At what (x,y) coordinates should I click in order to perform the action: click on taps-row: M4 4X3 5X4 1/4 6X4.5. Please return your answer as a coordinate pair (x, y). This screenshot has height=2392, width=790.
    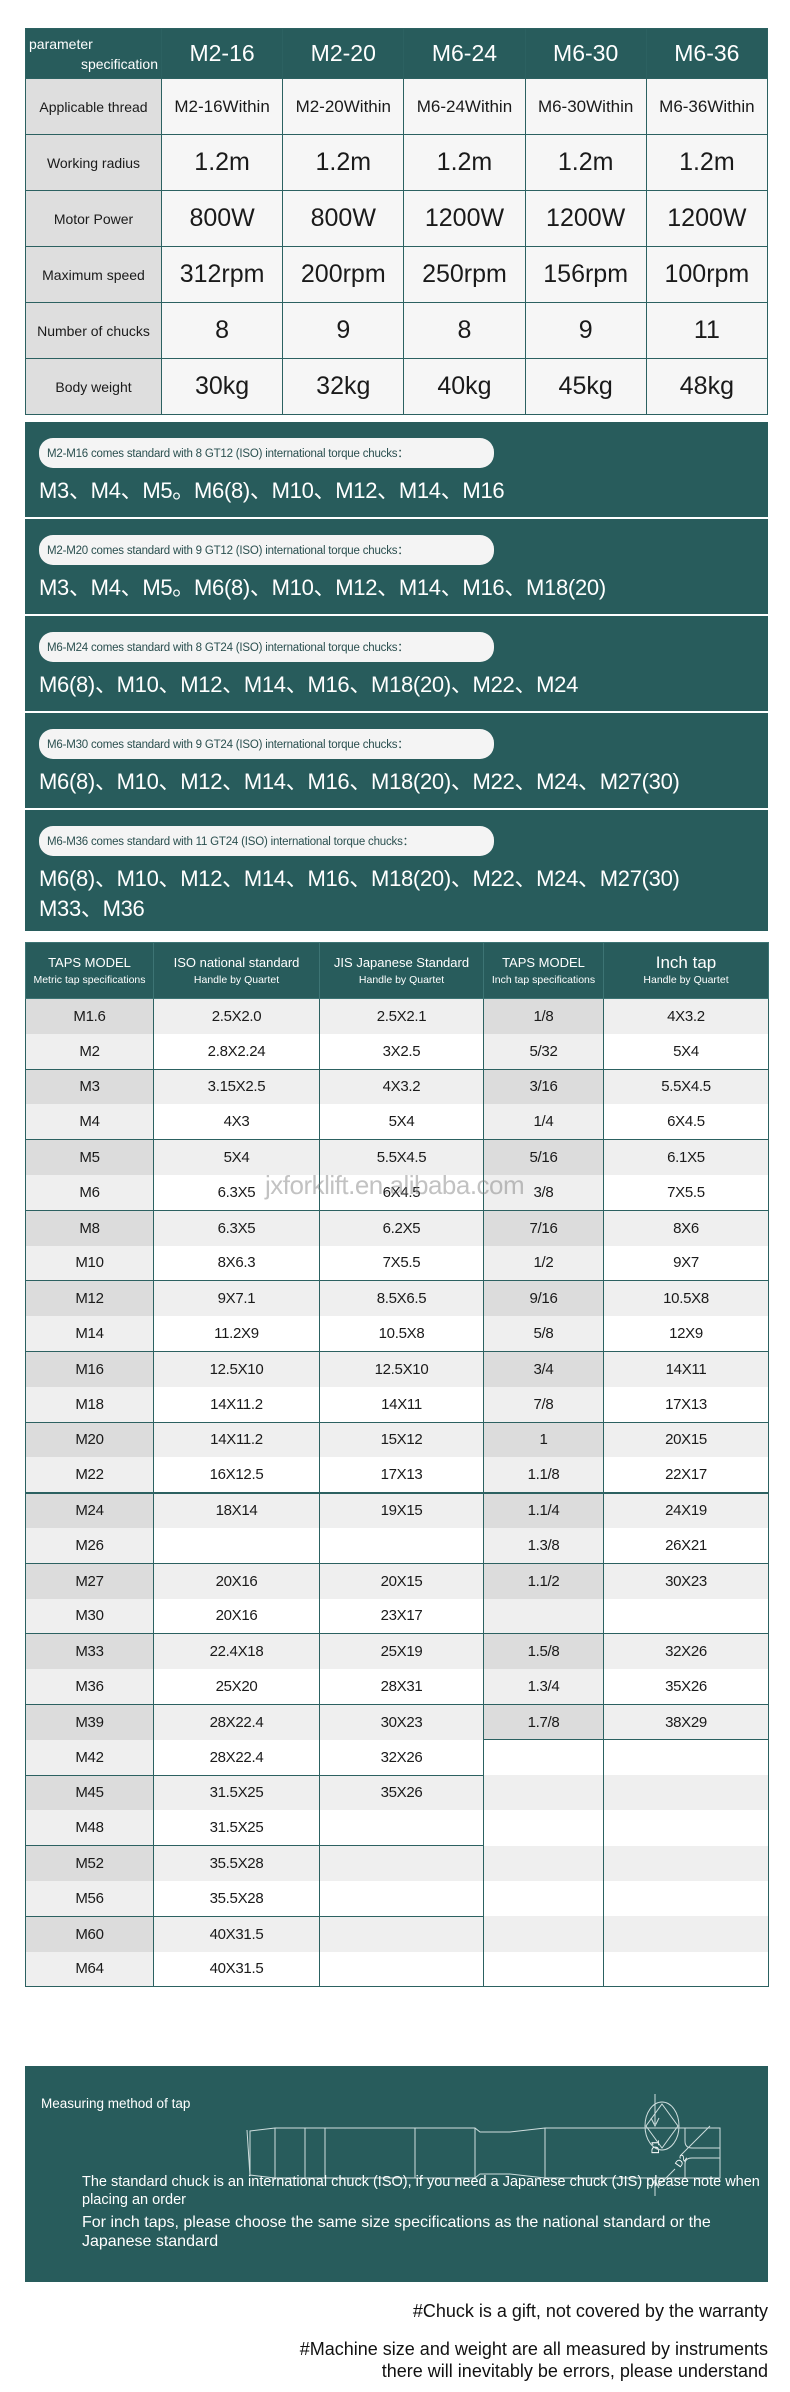
    Looking at the image, I should click on (397, 1122).